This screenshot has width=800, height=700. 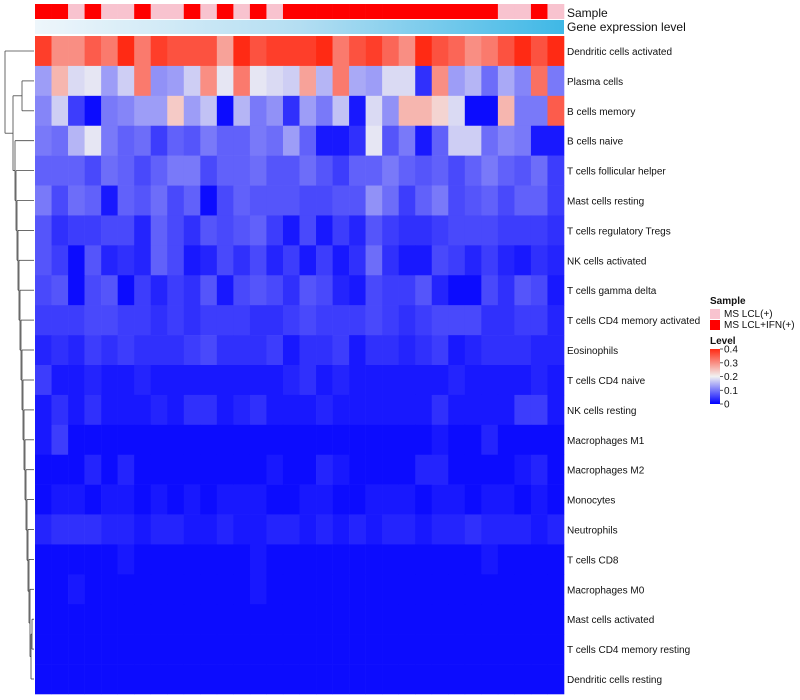 I want to click on expression-annotation-bar, so click(x=299, y=27).